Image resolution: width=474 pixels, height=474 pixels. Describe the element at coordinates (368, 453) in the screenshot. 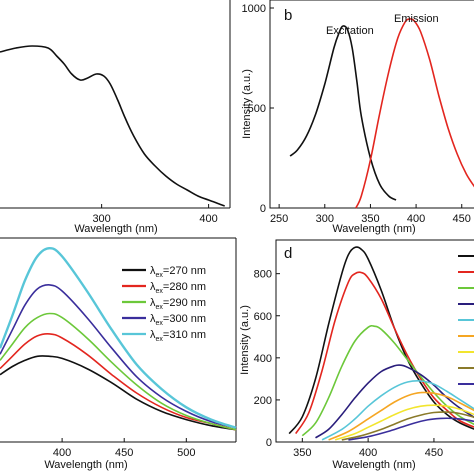

I see `panel-d-x-tick-label: 400` at that location.